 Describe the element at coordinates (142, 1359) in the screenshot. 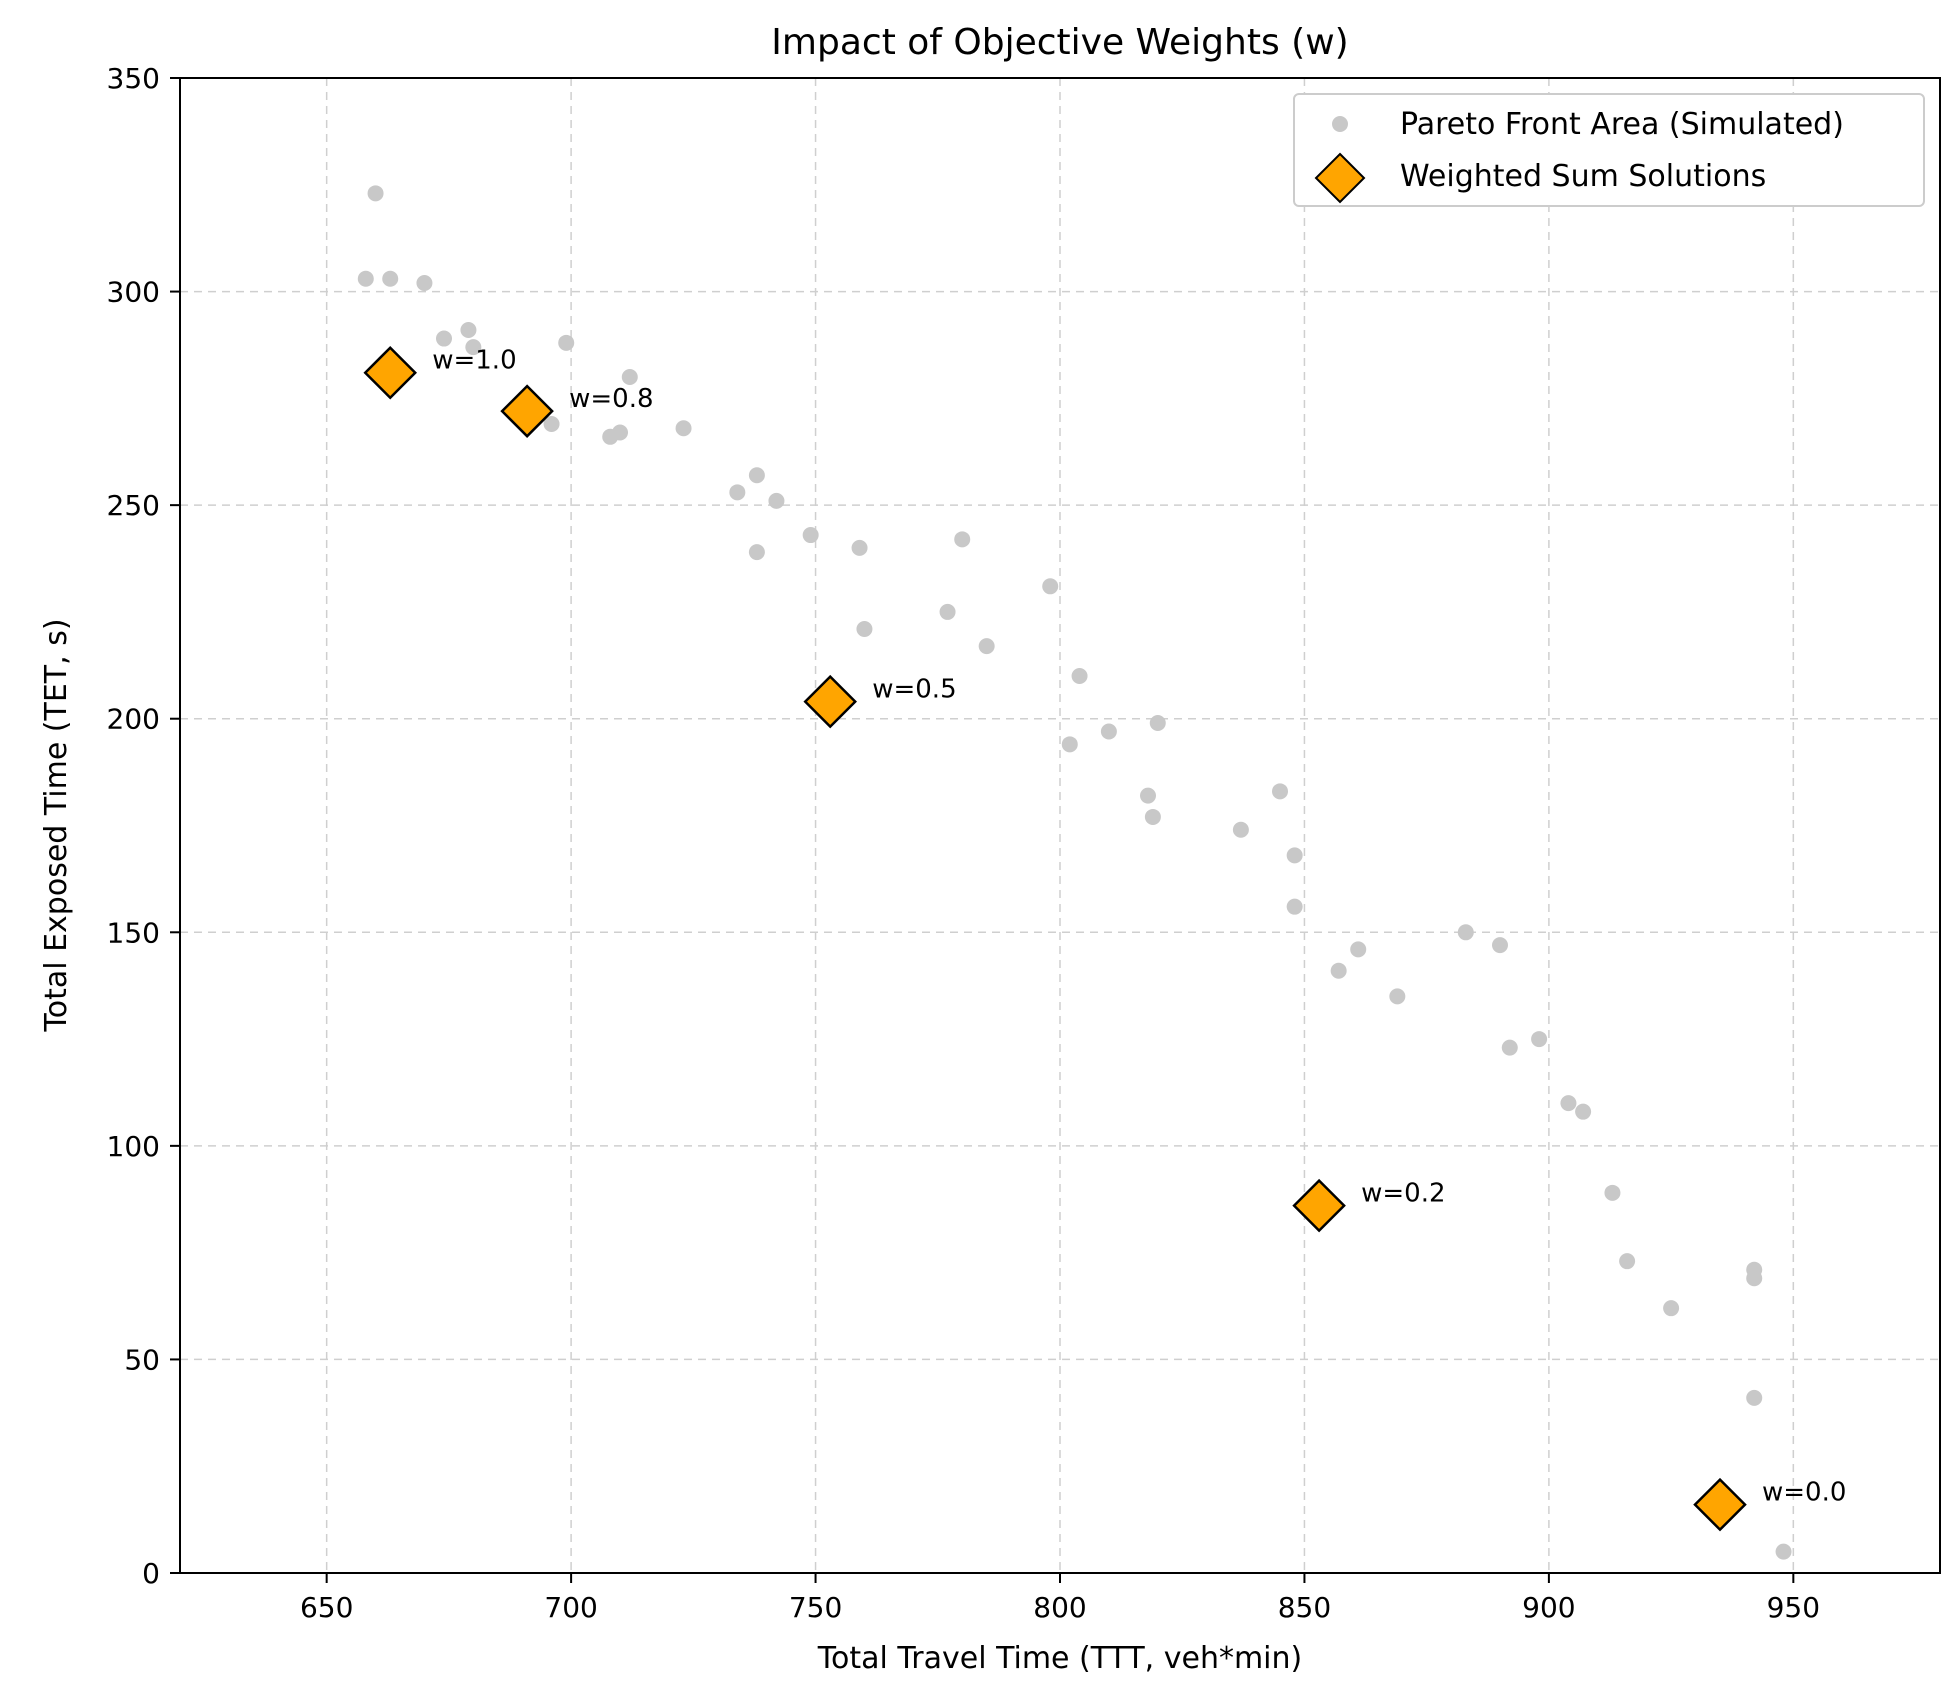

I see `y-tick-label: 50` at that location.